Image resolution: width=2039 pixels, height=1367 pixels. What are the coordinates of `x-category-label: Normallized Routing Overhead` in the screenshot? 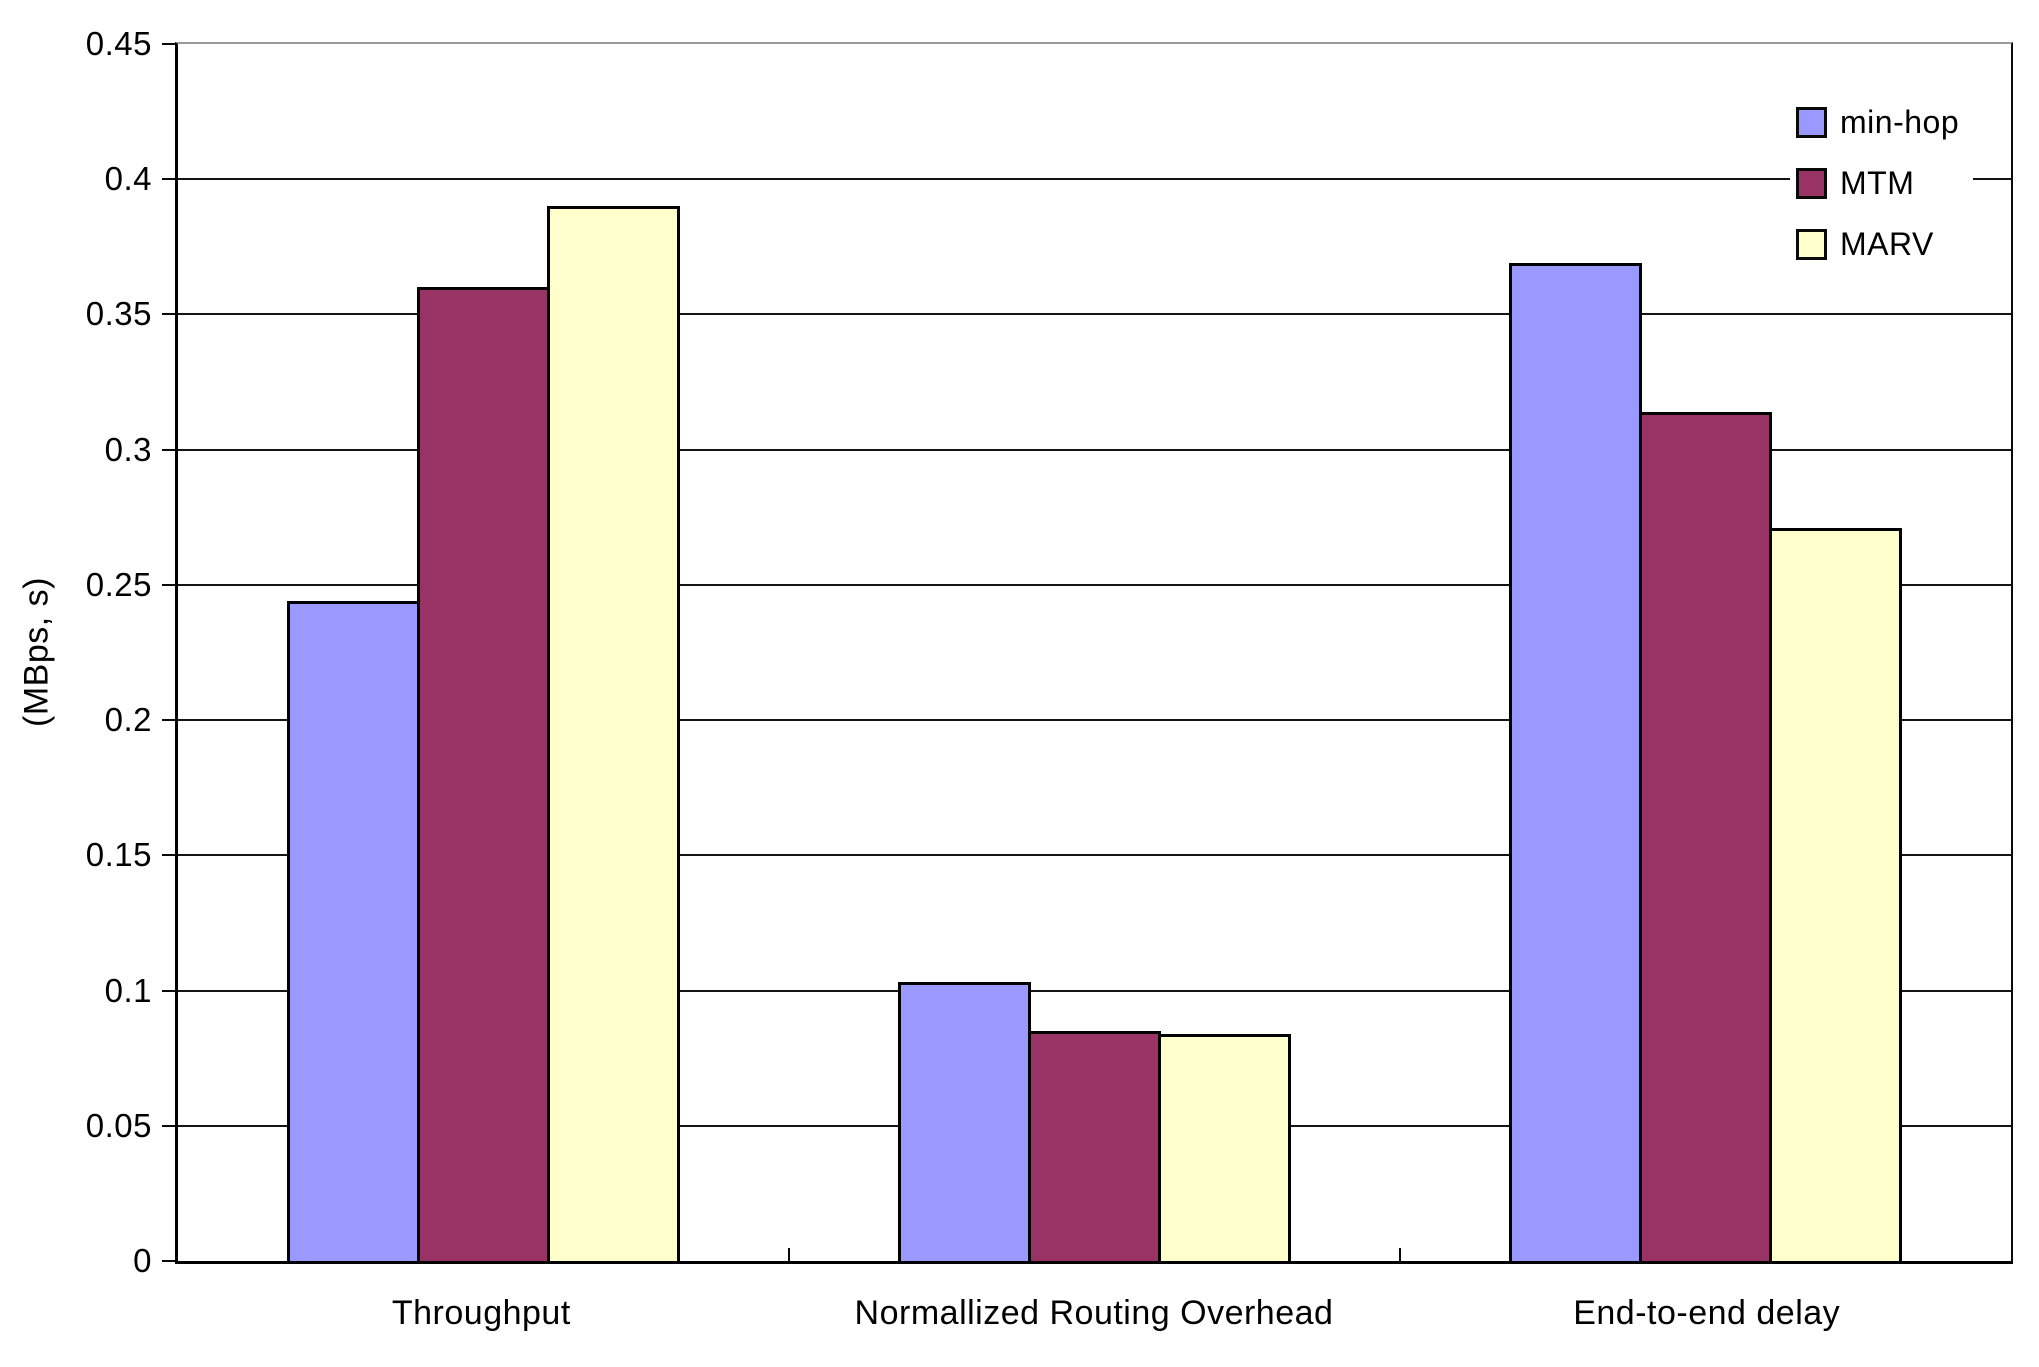 It's located at (1094, 1313).